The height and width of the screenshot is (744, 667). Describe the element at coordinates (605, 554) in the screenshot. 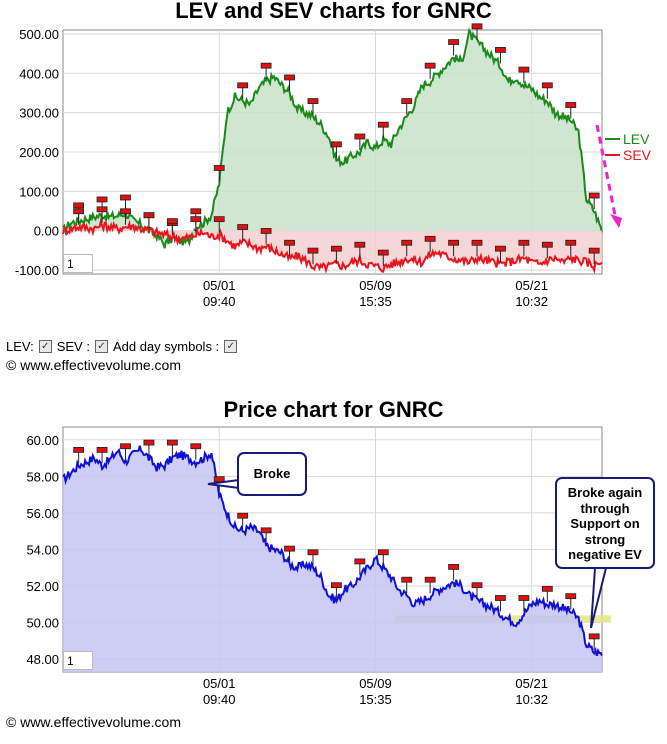

I see `callout-line: negative EV` at that location.